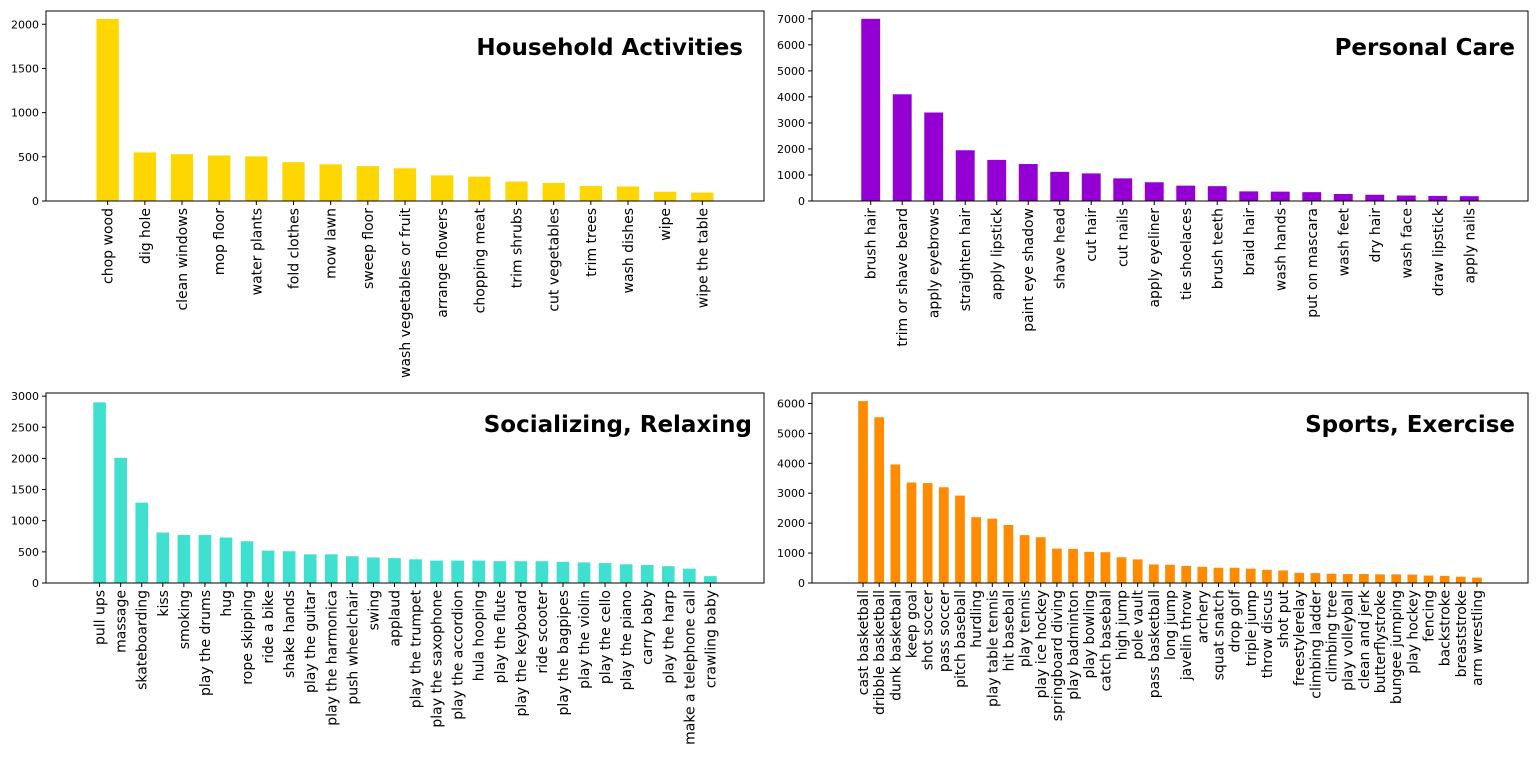 The width and height of the screenshot is (1537, 764). I want to click on bar-cast-basketball, so click(863, 492).